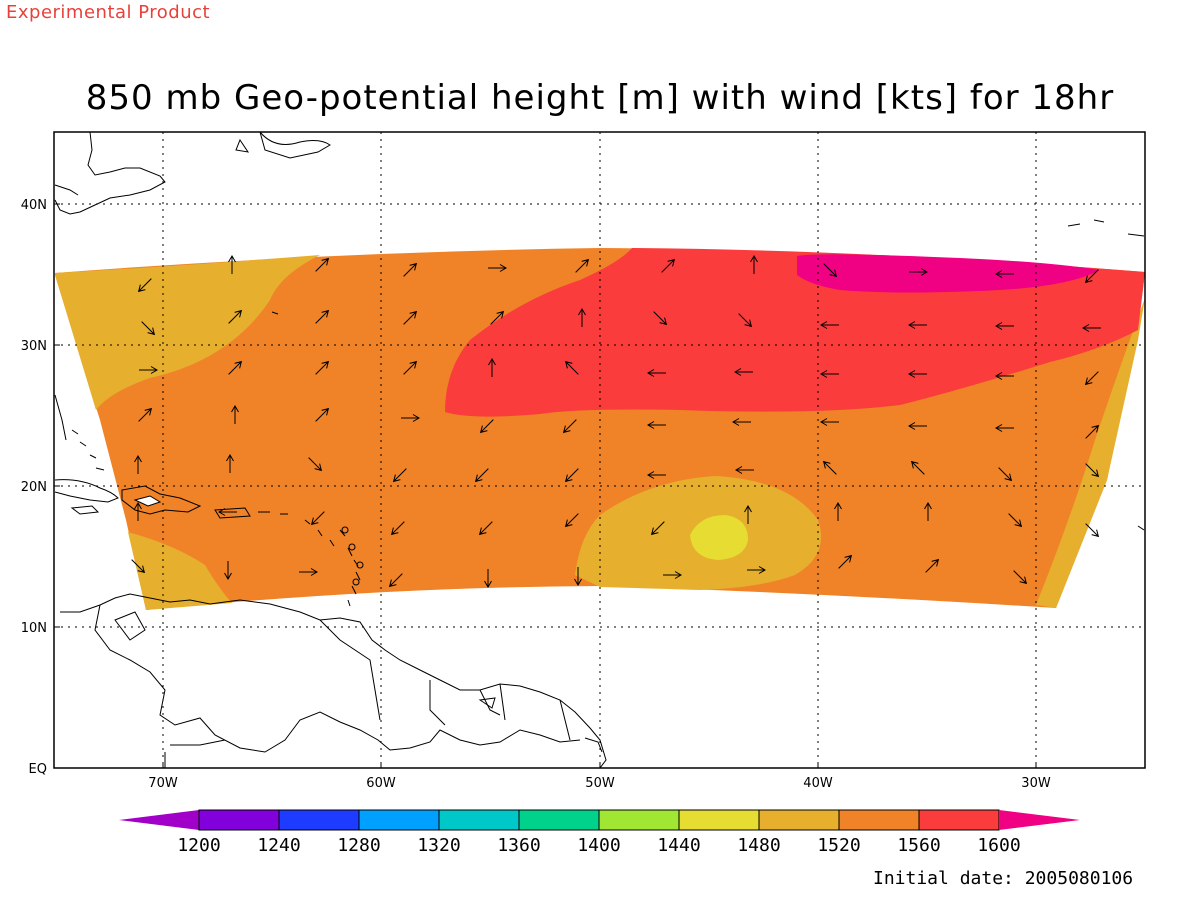  Describe the element at coordinates (278, 845) in the screenshot. I see `colorbar-label: 1240` at that location.